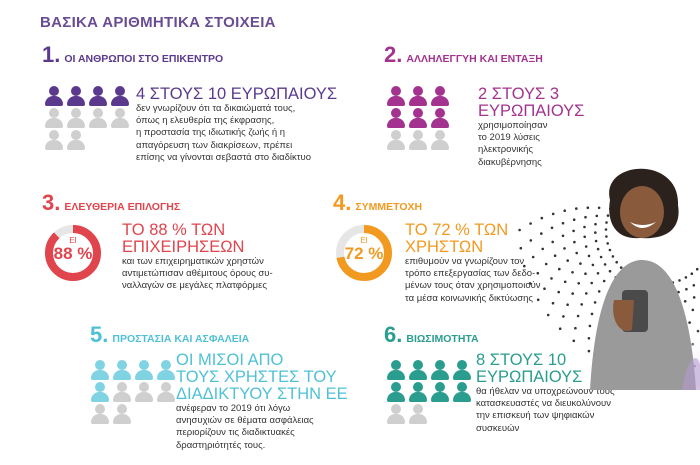 This screenshot has width=700, height=465. What do you see at coordinates (640, 279) in the screenshot?
I see `woman-photo-illustration` at bounding box center [640, 279].